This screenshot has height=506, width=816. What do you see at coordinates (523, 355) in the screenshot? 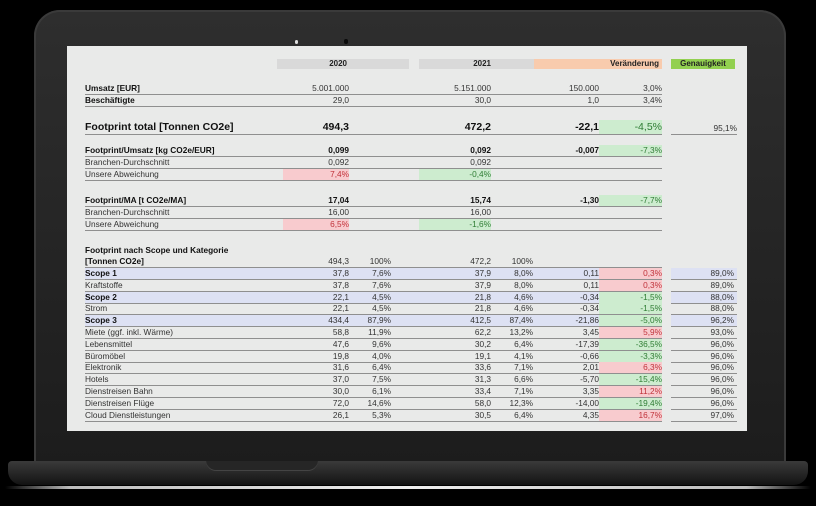
I see `percent-2021: 4,1%` at bounding box center [523, 355].